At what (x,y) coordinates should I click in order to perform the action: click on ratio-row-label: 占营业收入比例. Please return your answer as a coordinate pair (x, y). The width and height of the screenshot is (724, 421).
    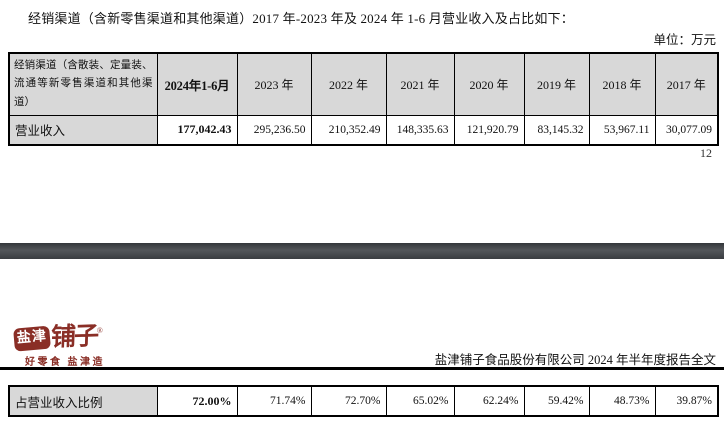
    Looking at the image, I should click on (83, 401).